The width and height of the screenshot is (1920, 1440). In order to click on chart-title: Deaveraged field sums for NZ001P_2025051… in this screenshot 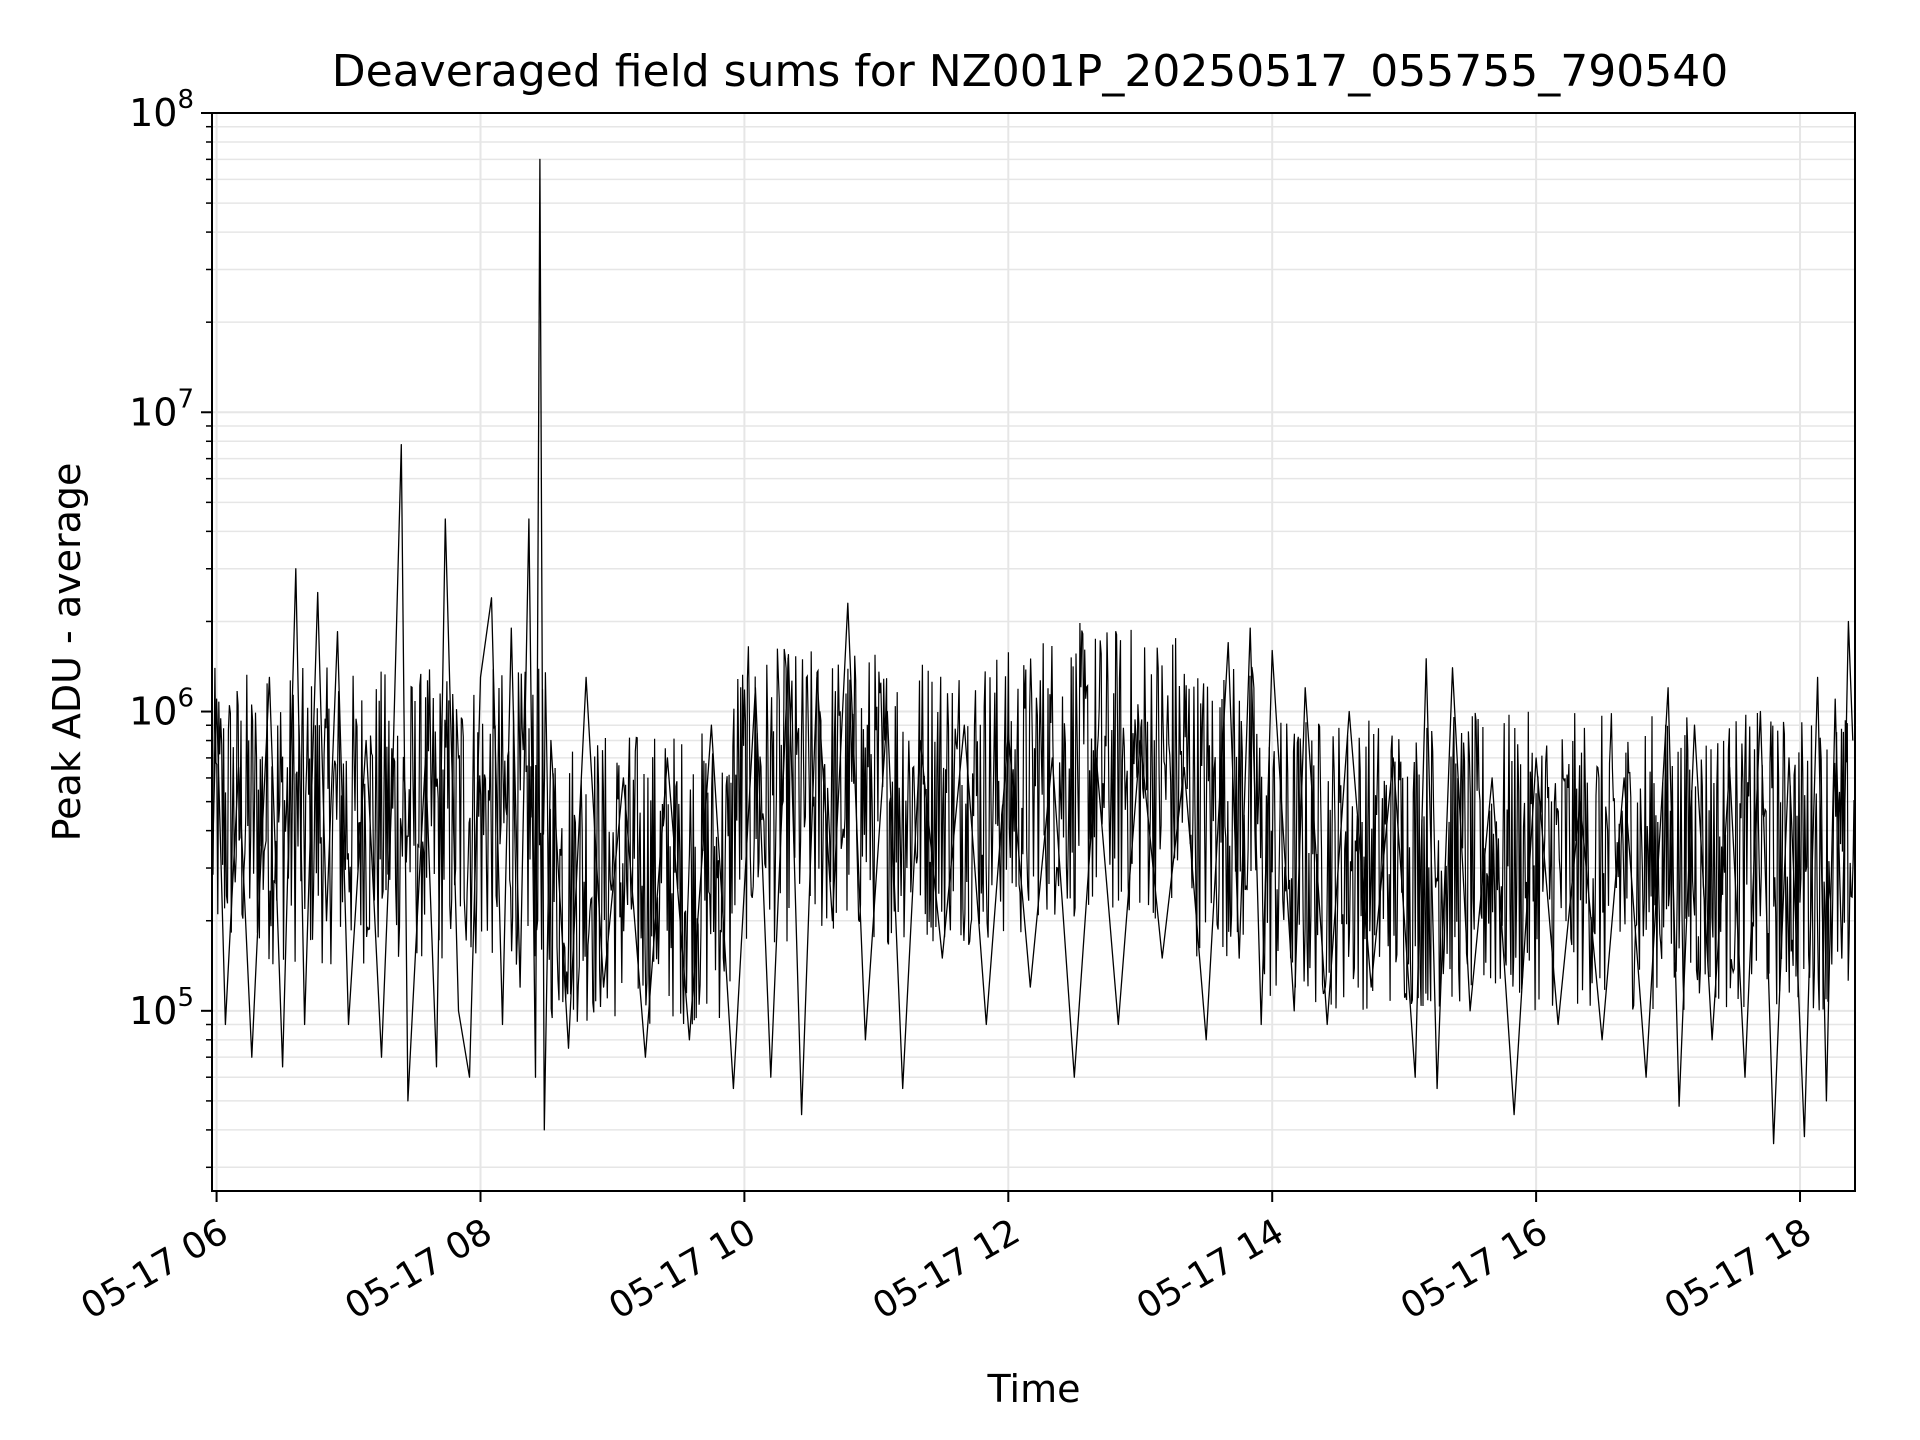, I will do `click(1030, 71)`.